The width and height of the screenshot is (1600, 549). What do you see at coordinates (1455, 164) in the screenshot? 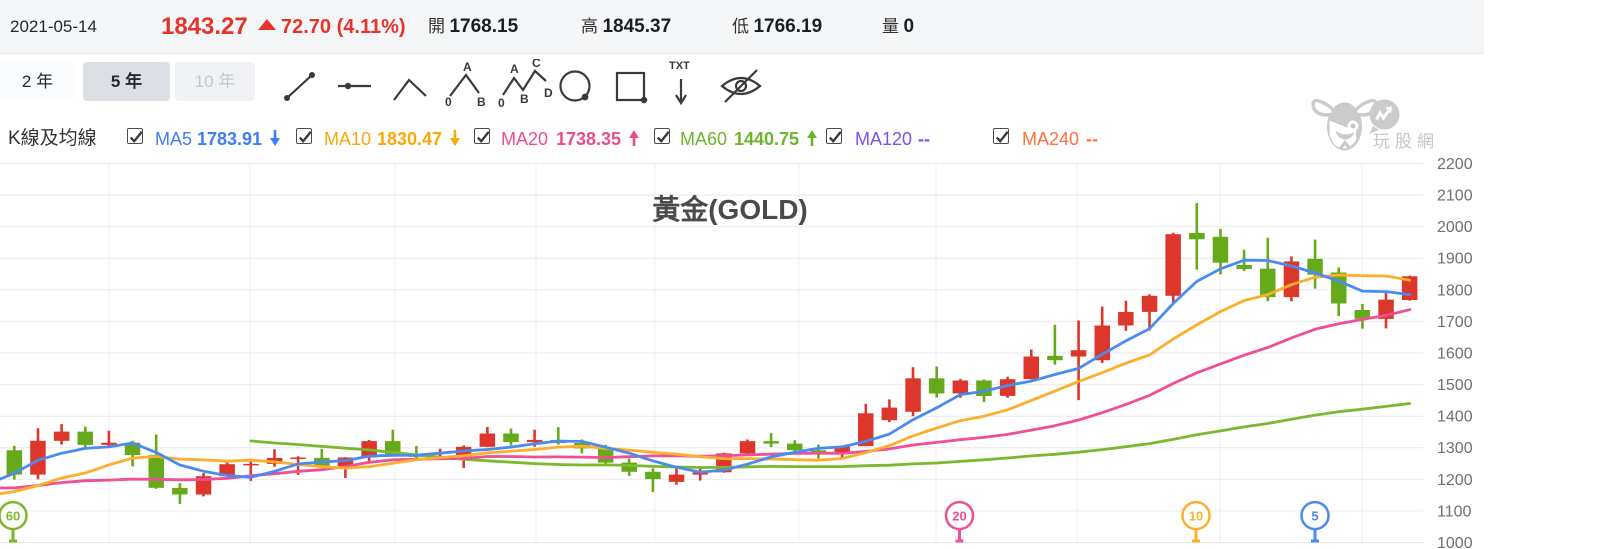
I see `svg-text: 2200` at bounding box center [1455, 164].